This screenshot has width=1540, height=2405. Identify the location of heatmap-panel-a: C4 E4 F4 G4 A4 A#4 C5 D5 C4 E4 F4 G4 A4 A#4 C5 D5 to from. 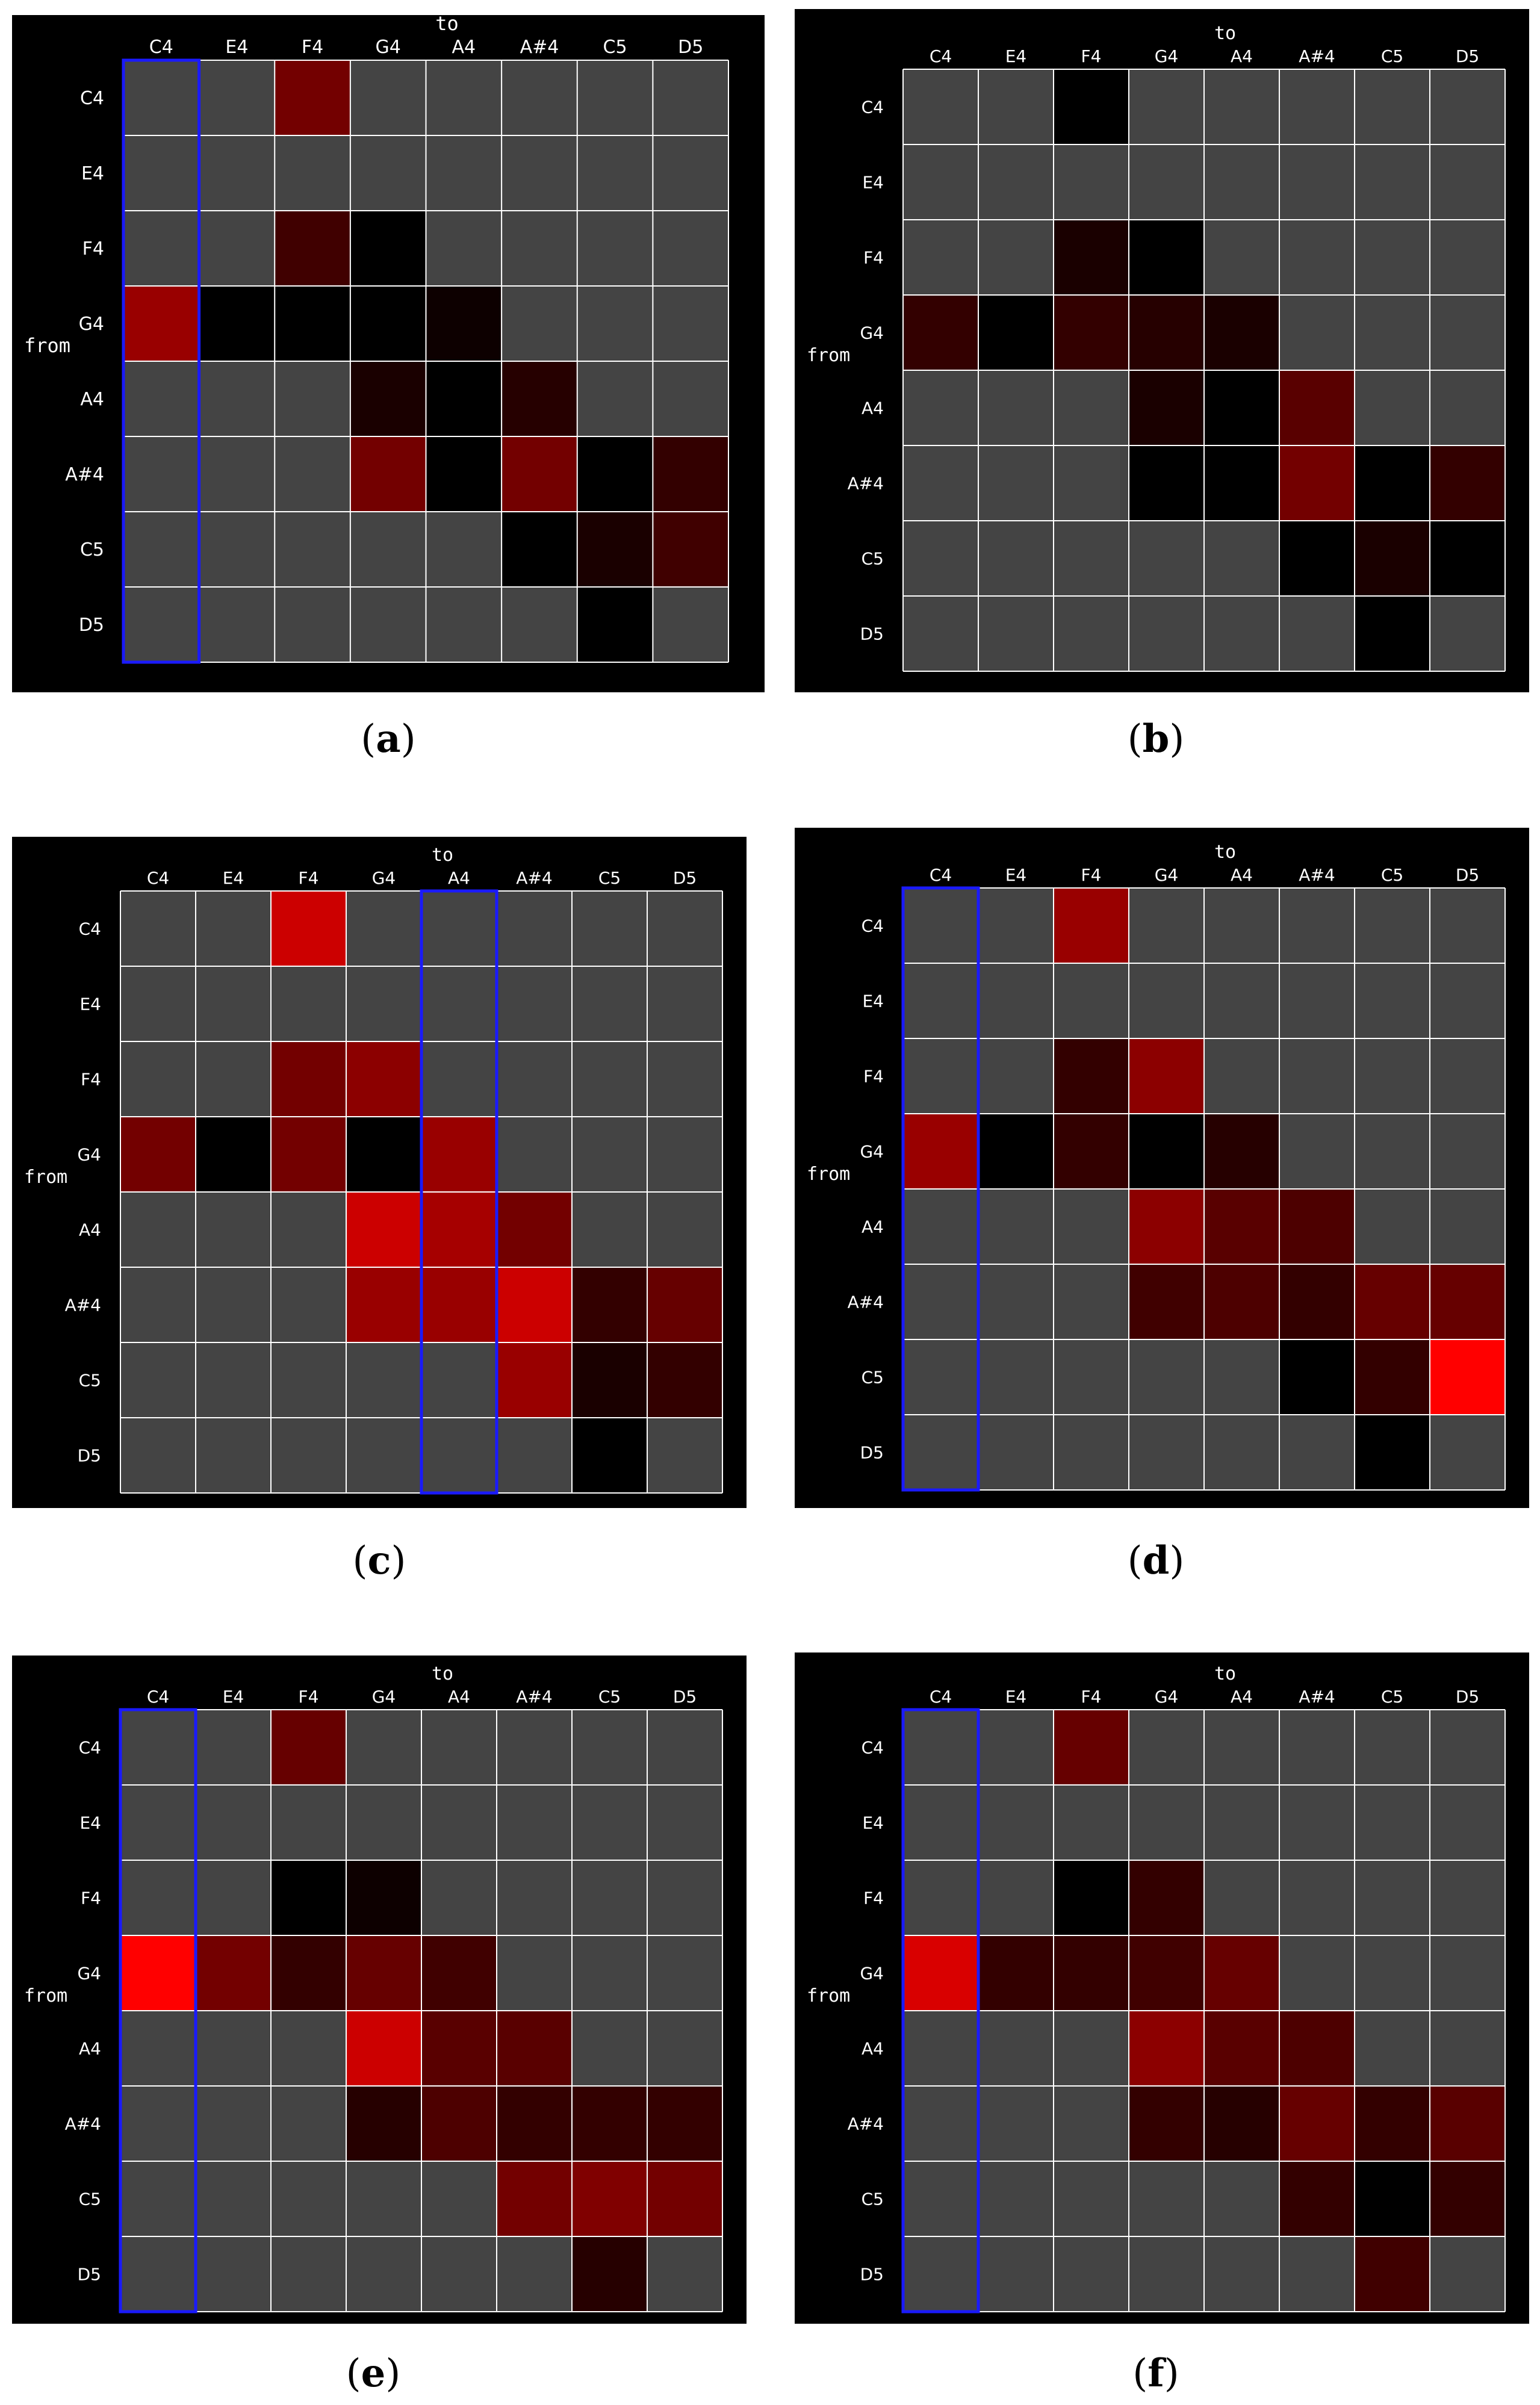
(389, 353).